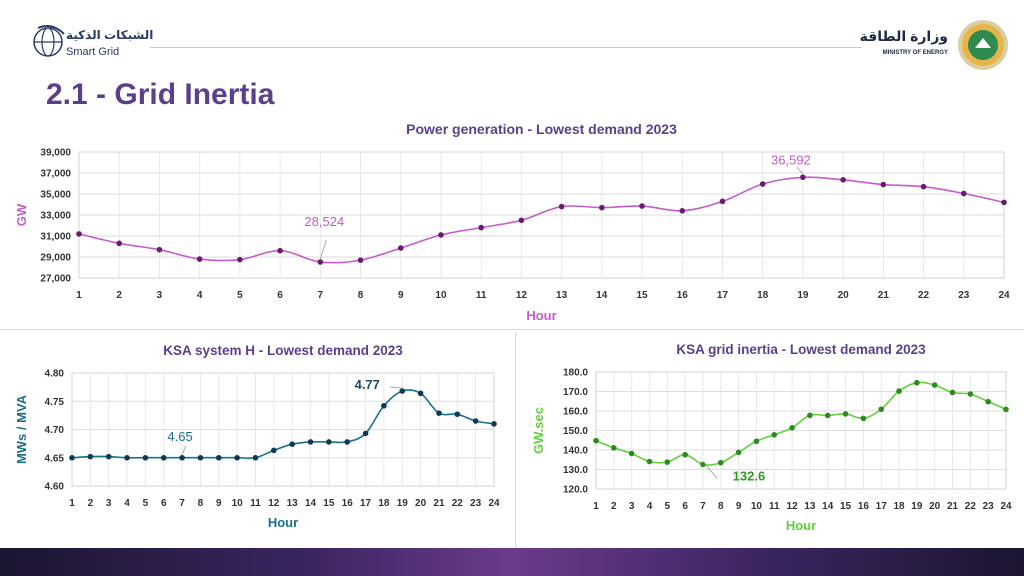 This screenshot has width=1024, height=576. Describe the element at coordinates (72, 503) in the screenshot. I see `system-h-x-tick-label: 1` at that location.